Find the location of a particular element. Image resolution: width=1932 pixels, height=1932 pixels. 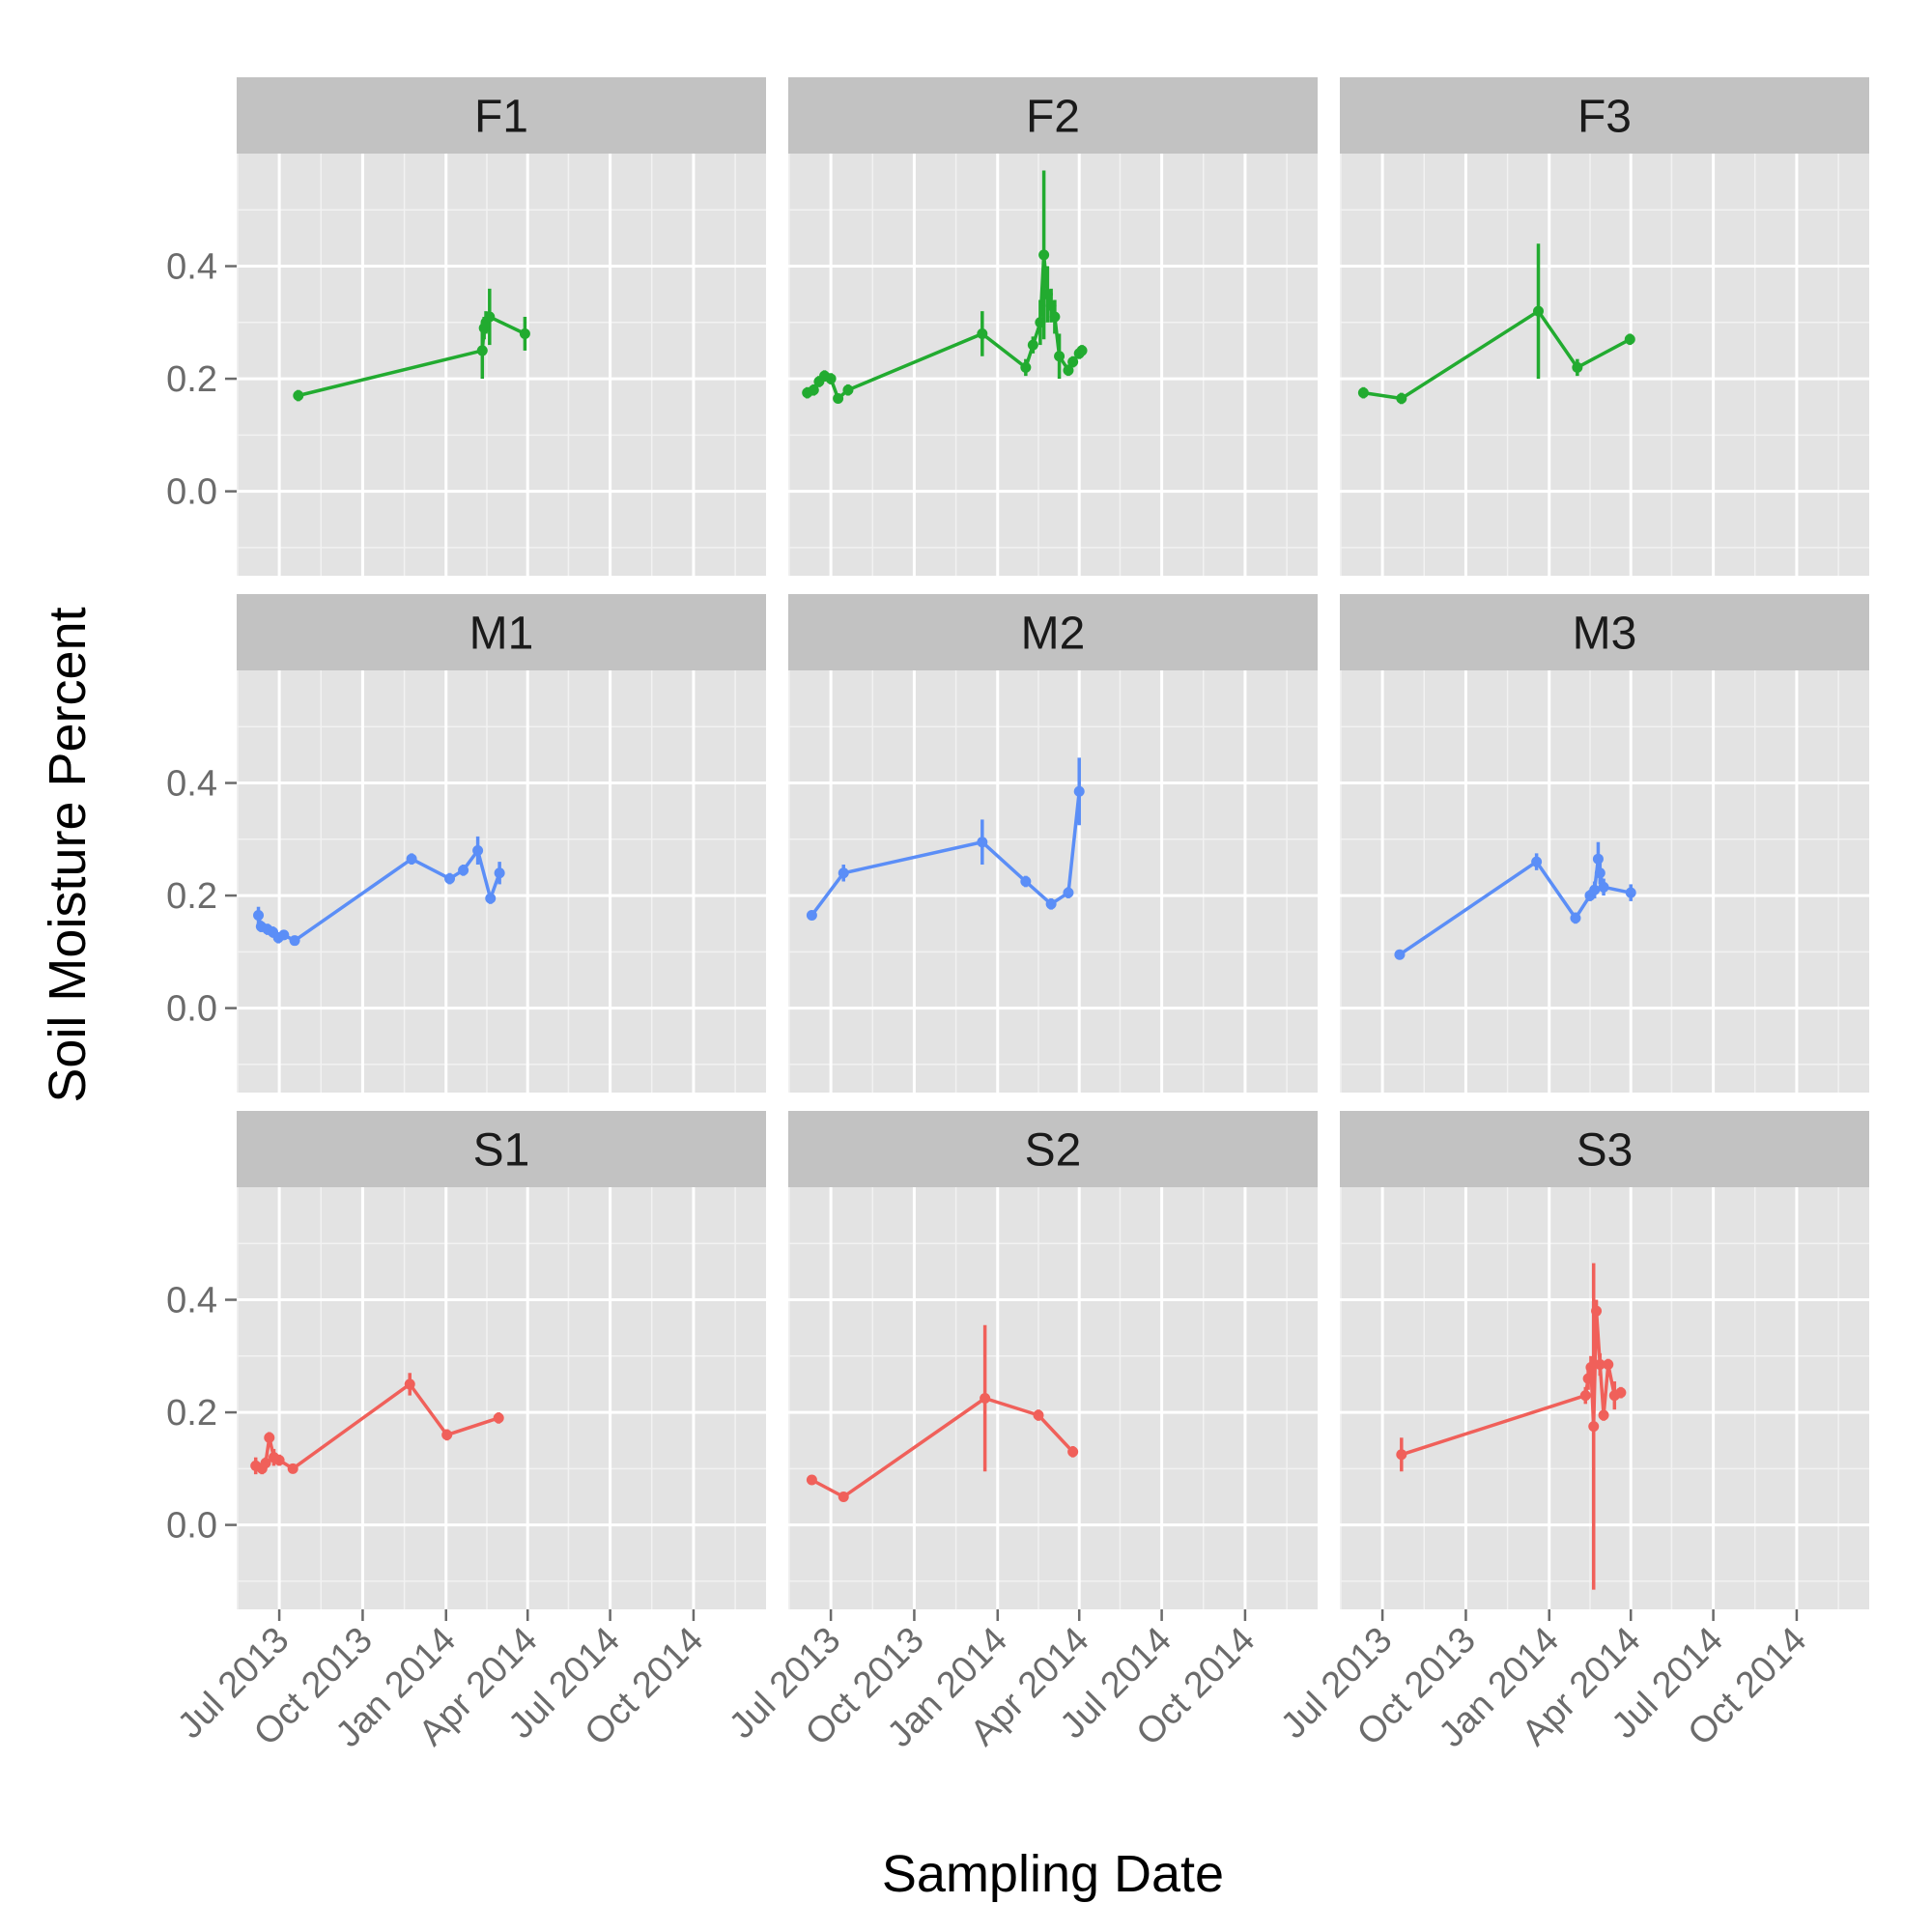

facet-label: M2 is located at coordinates (1053, 634).